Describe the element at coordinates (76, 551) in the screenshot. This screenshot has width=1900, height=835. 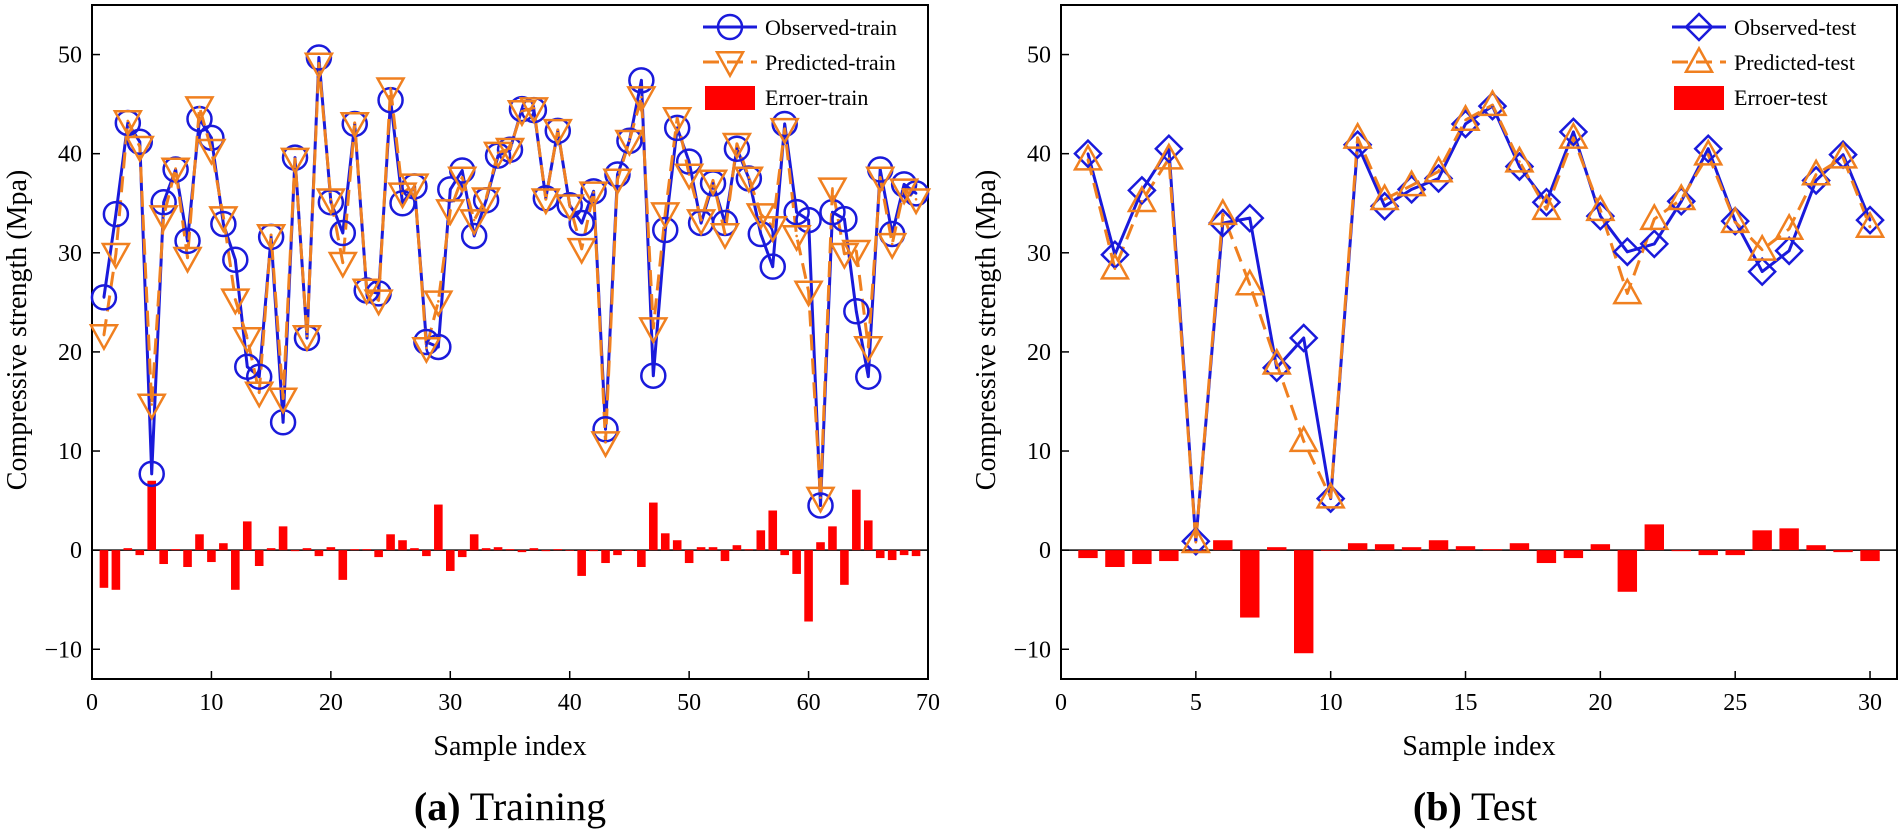
I see `y-tick-label: 0` at that location.